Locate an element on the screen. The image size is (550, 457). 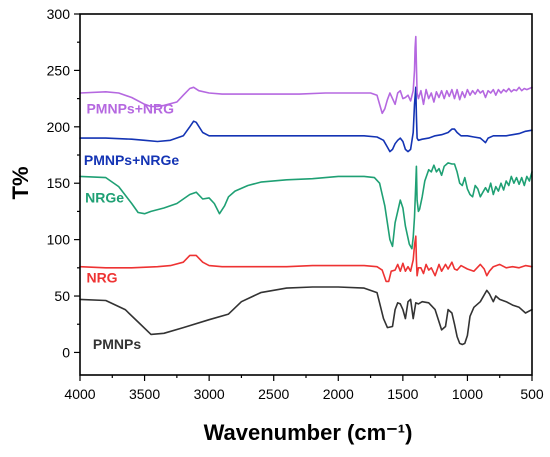
series-label-pmnps-nrge: PMNPs+NRGe is located at coordinates (132, 160).